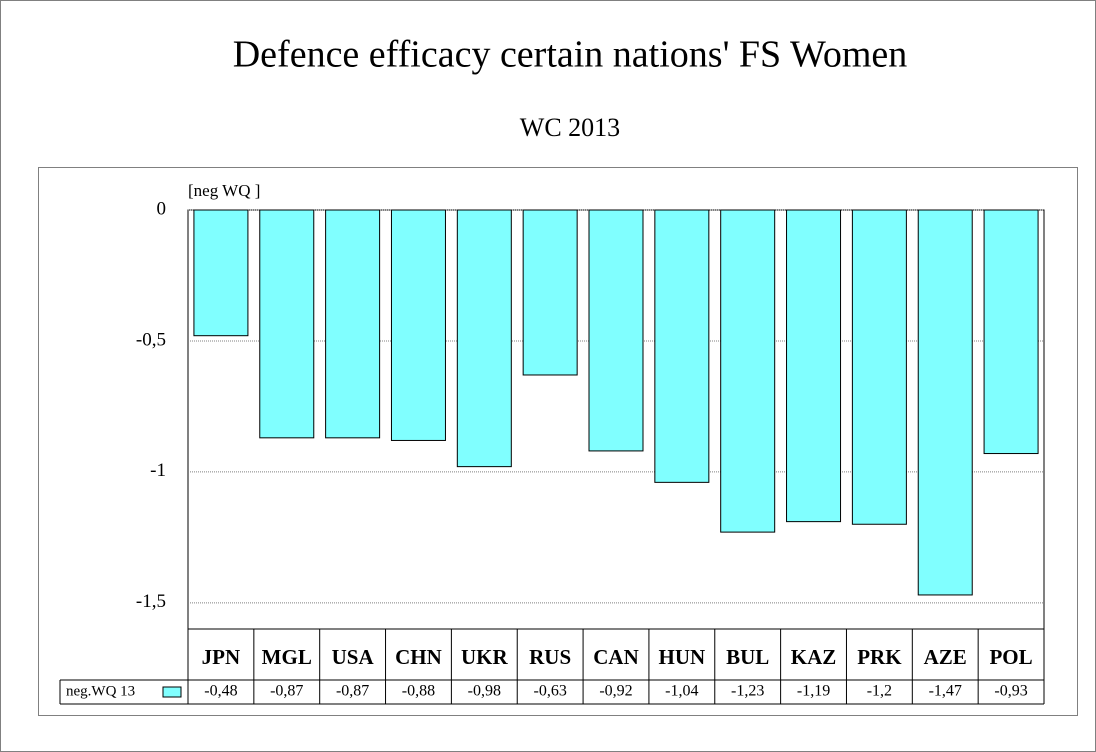 The image size is (1096, 752). What do you see at coordinates (353, 657) in the screenshot?
I see `x-tick-label: USA` at bounding box center [353, 657].